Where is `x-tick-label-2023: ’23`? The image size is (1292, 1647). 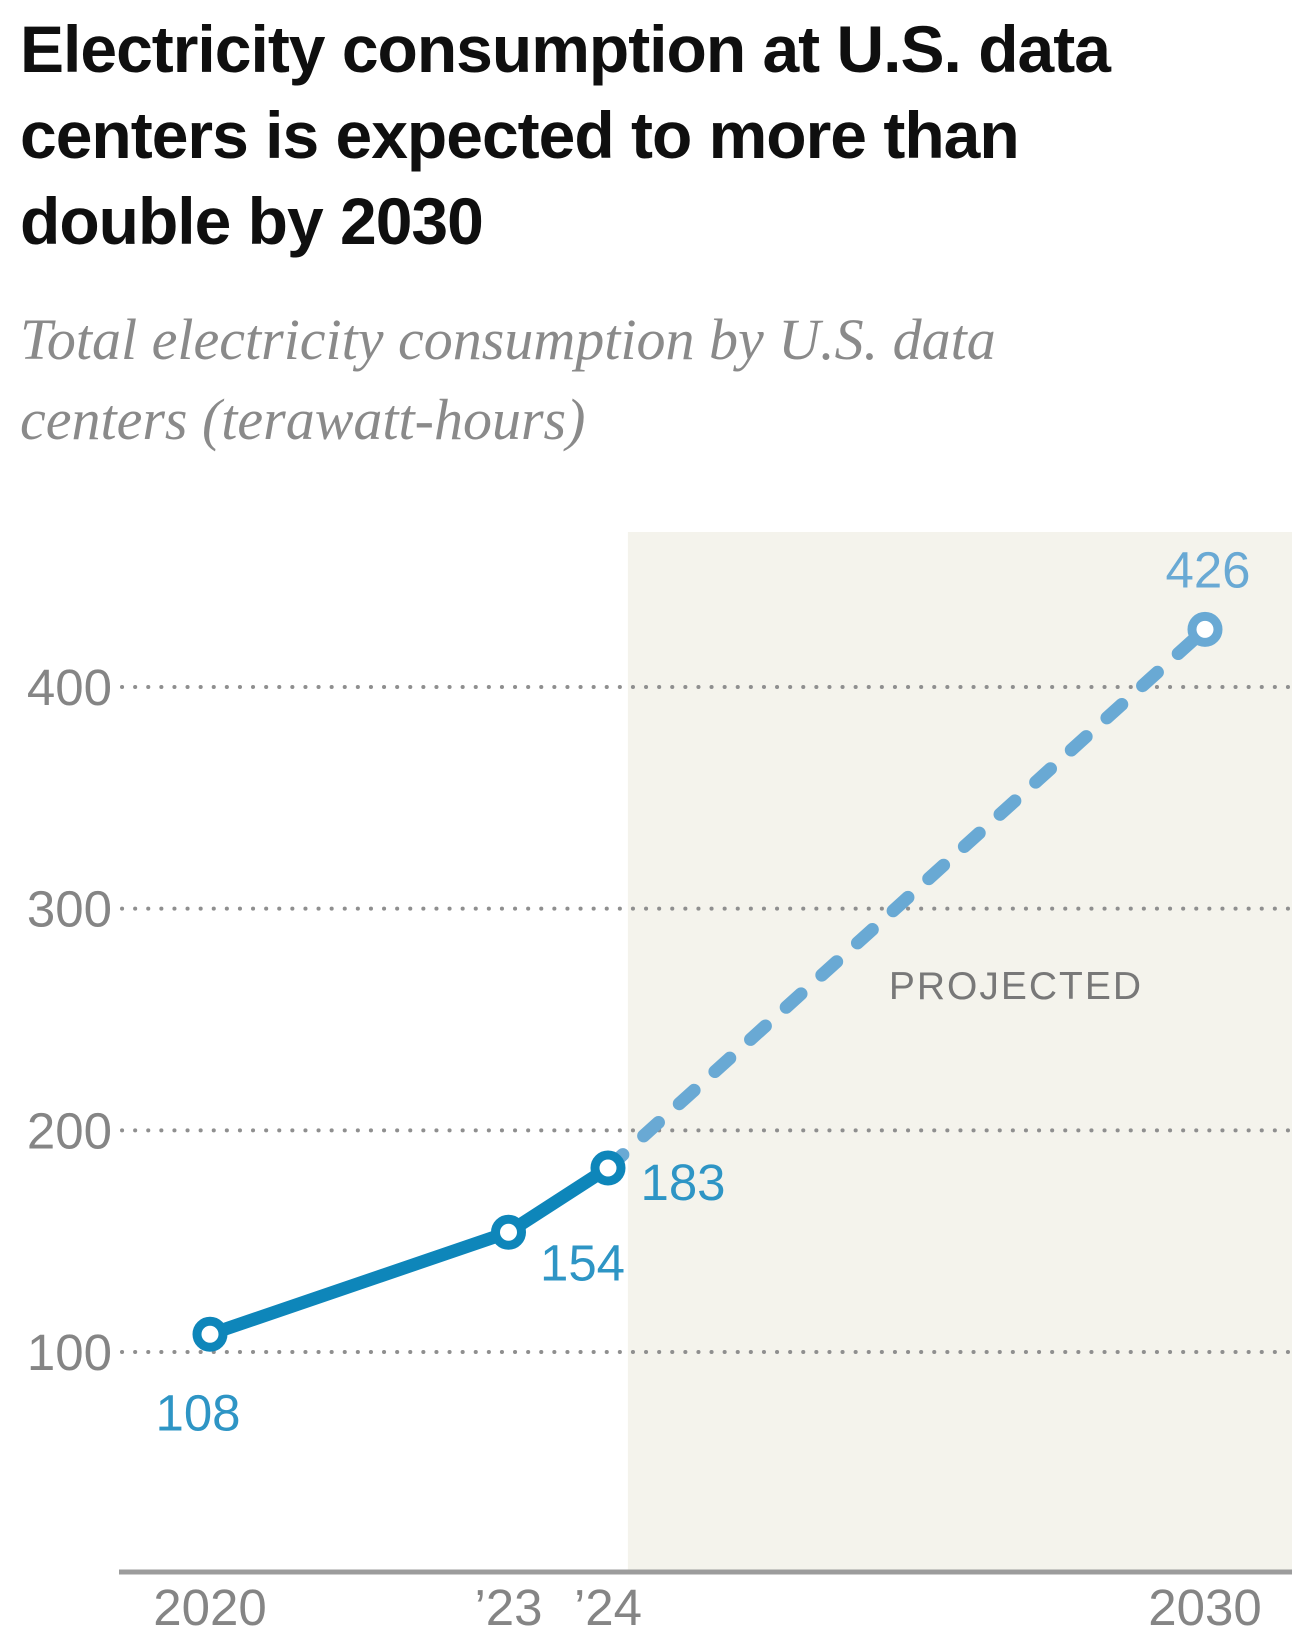
x-tick-label-2023: ’23 is located at coordinates (508, 1607).